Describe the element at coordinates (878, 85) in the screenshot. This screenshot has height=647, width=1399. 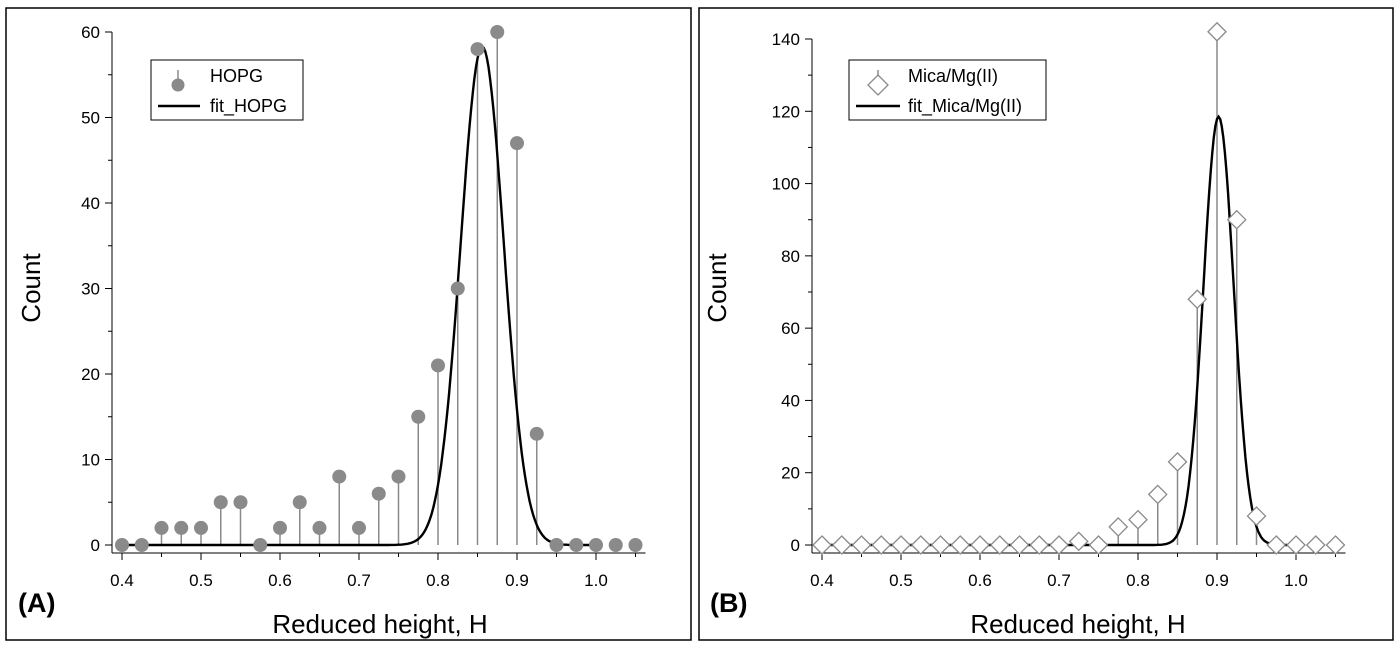
I see `panel-b-legend-marker` at that location.